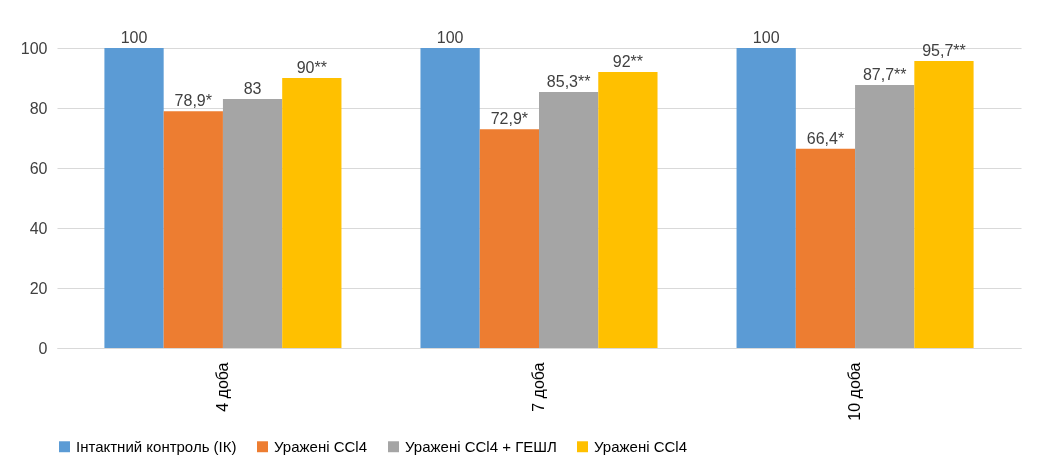 The height and width of the screenshot is (470, 1051). What do you see at coordinates (568, 82) in the screenshot?
I see `data-label: 85,3**` at bounding box center [568, 82].